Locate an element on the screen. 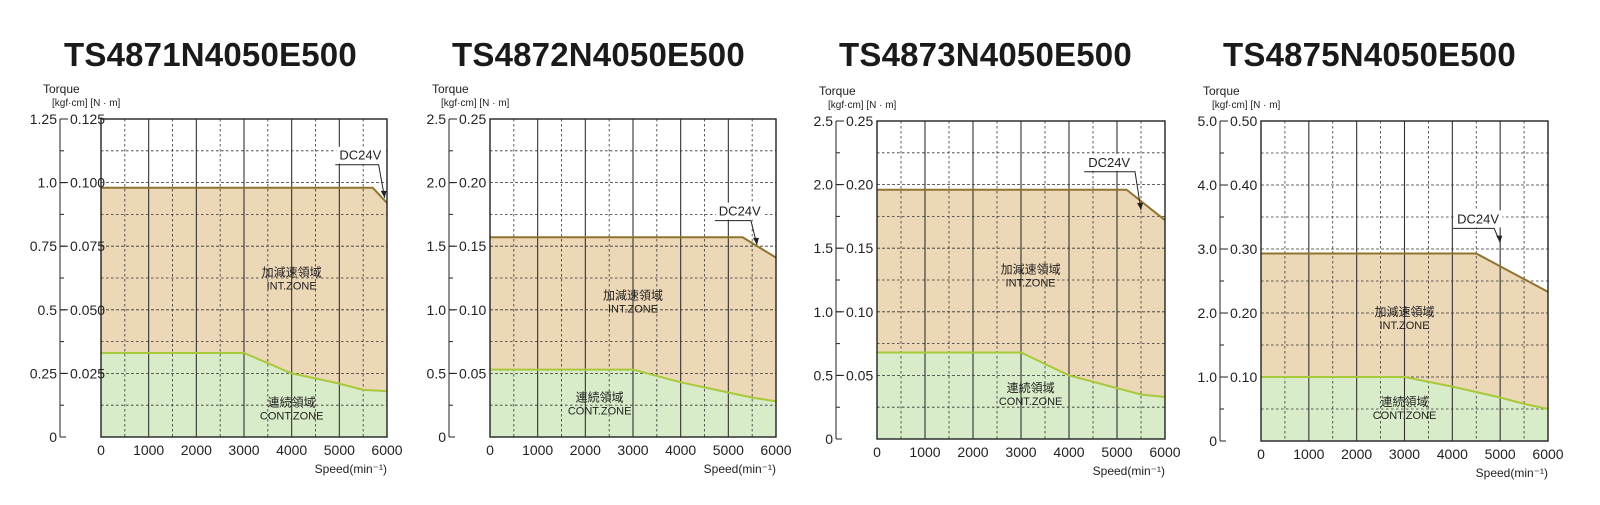 The image size is (1600, 505). y-tick-label-kgfcm: 3.0 is located at coordinates (1208, 249).